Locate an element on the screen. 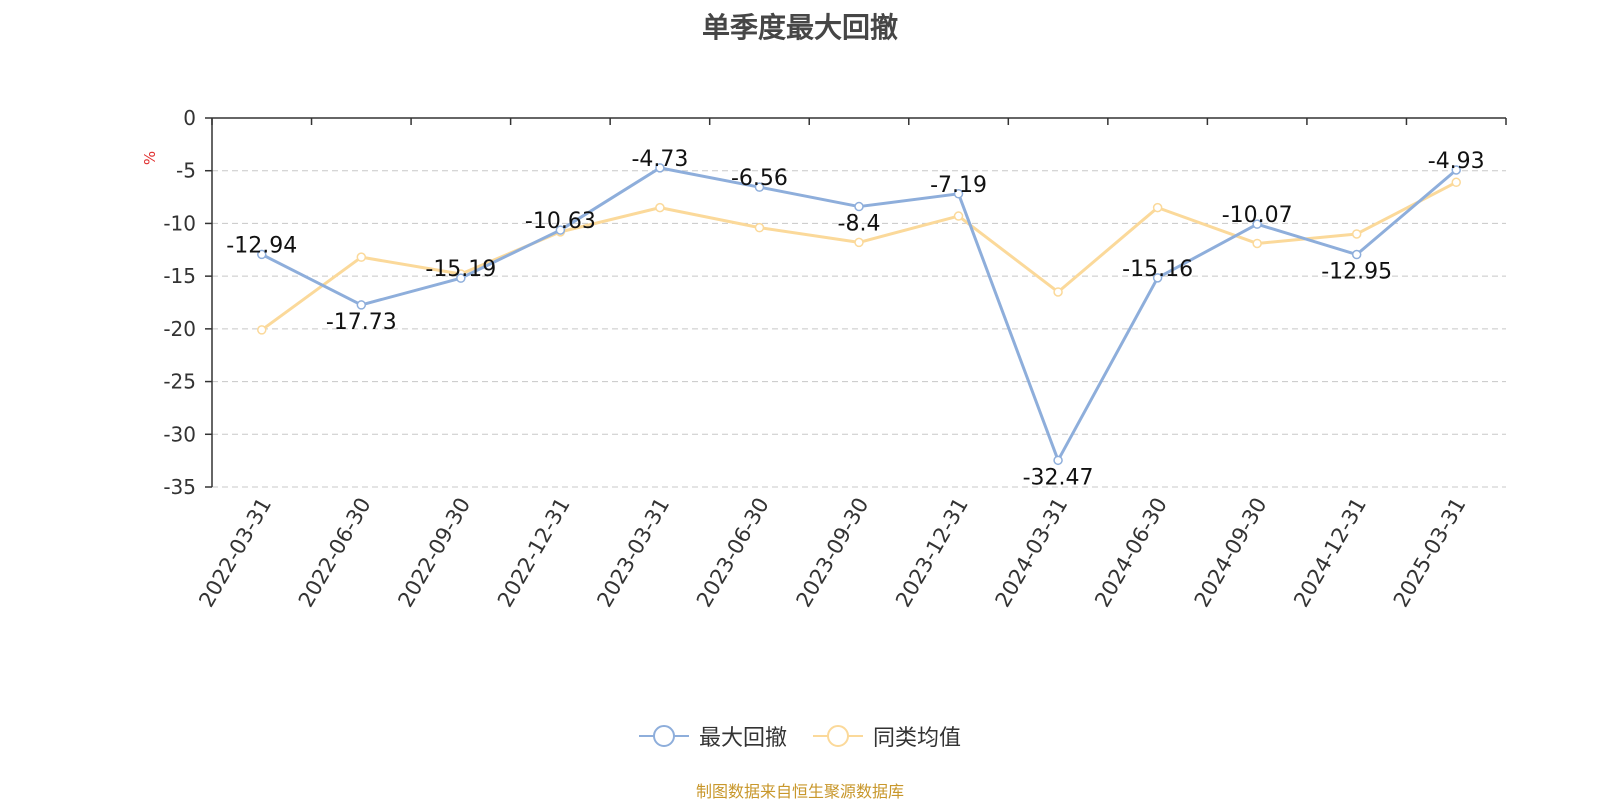  data-label: -15.19 is located at coordinates (460, 269).